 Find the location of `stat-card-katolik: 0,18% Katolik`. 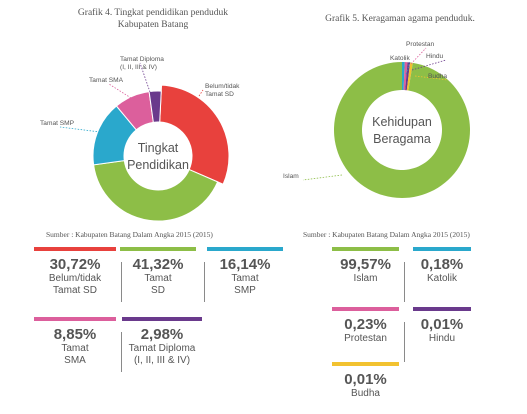

stat-card-katolik: 0,18% Katolik is located at coordinates (442, 266).